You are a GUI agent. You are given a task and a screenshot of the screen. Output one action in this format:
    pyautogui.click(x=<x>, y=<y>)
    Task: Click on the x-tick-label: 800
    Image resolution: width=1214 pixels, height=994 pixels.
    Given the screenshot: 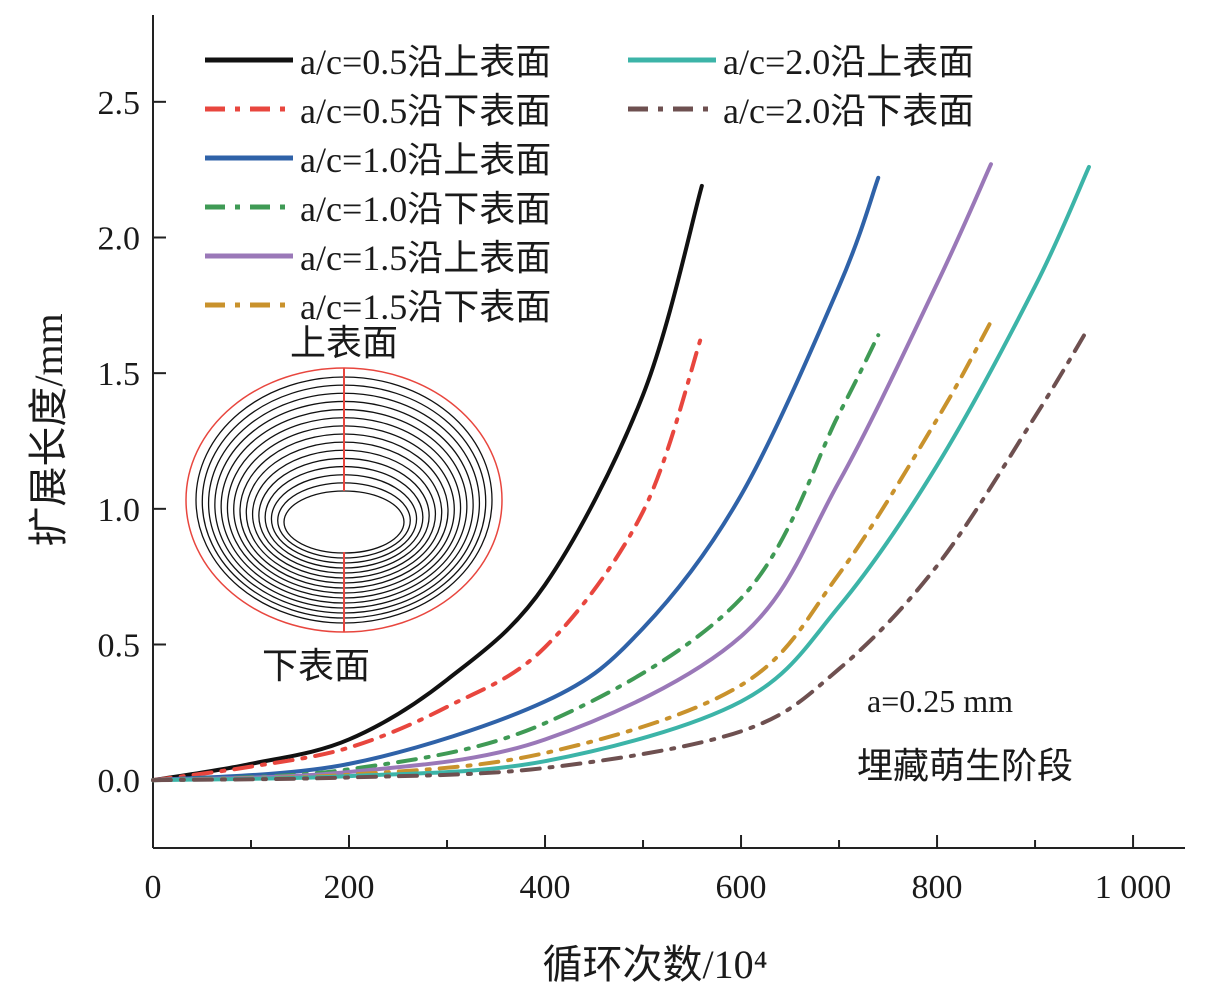 What is the action you would take?
    pyautogui.click(x=937, y=887)
    